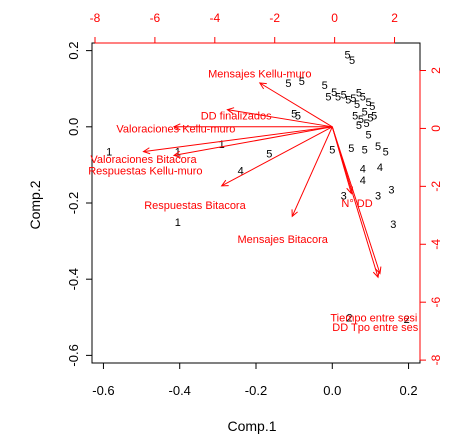  I want to click on right-tick-label: 2, so click(436, 70).